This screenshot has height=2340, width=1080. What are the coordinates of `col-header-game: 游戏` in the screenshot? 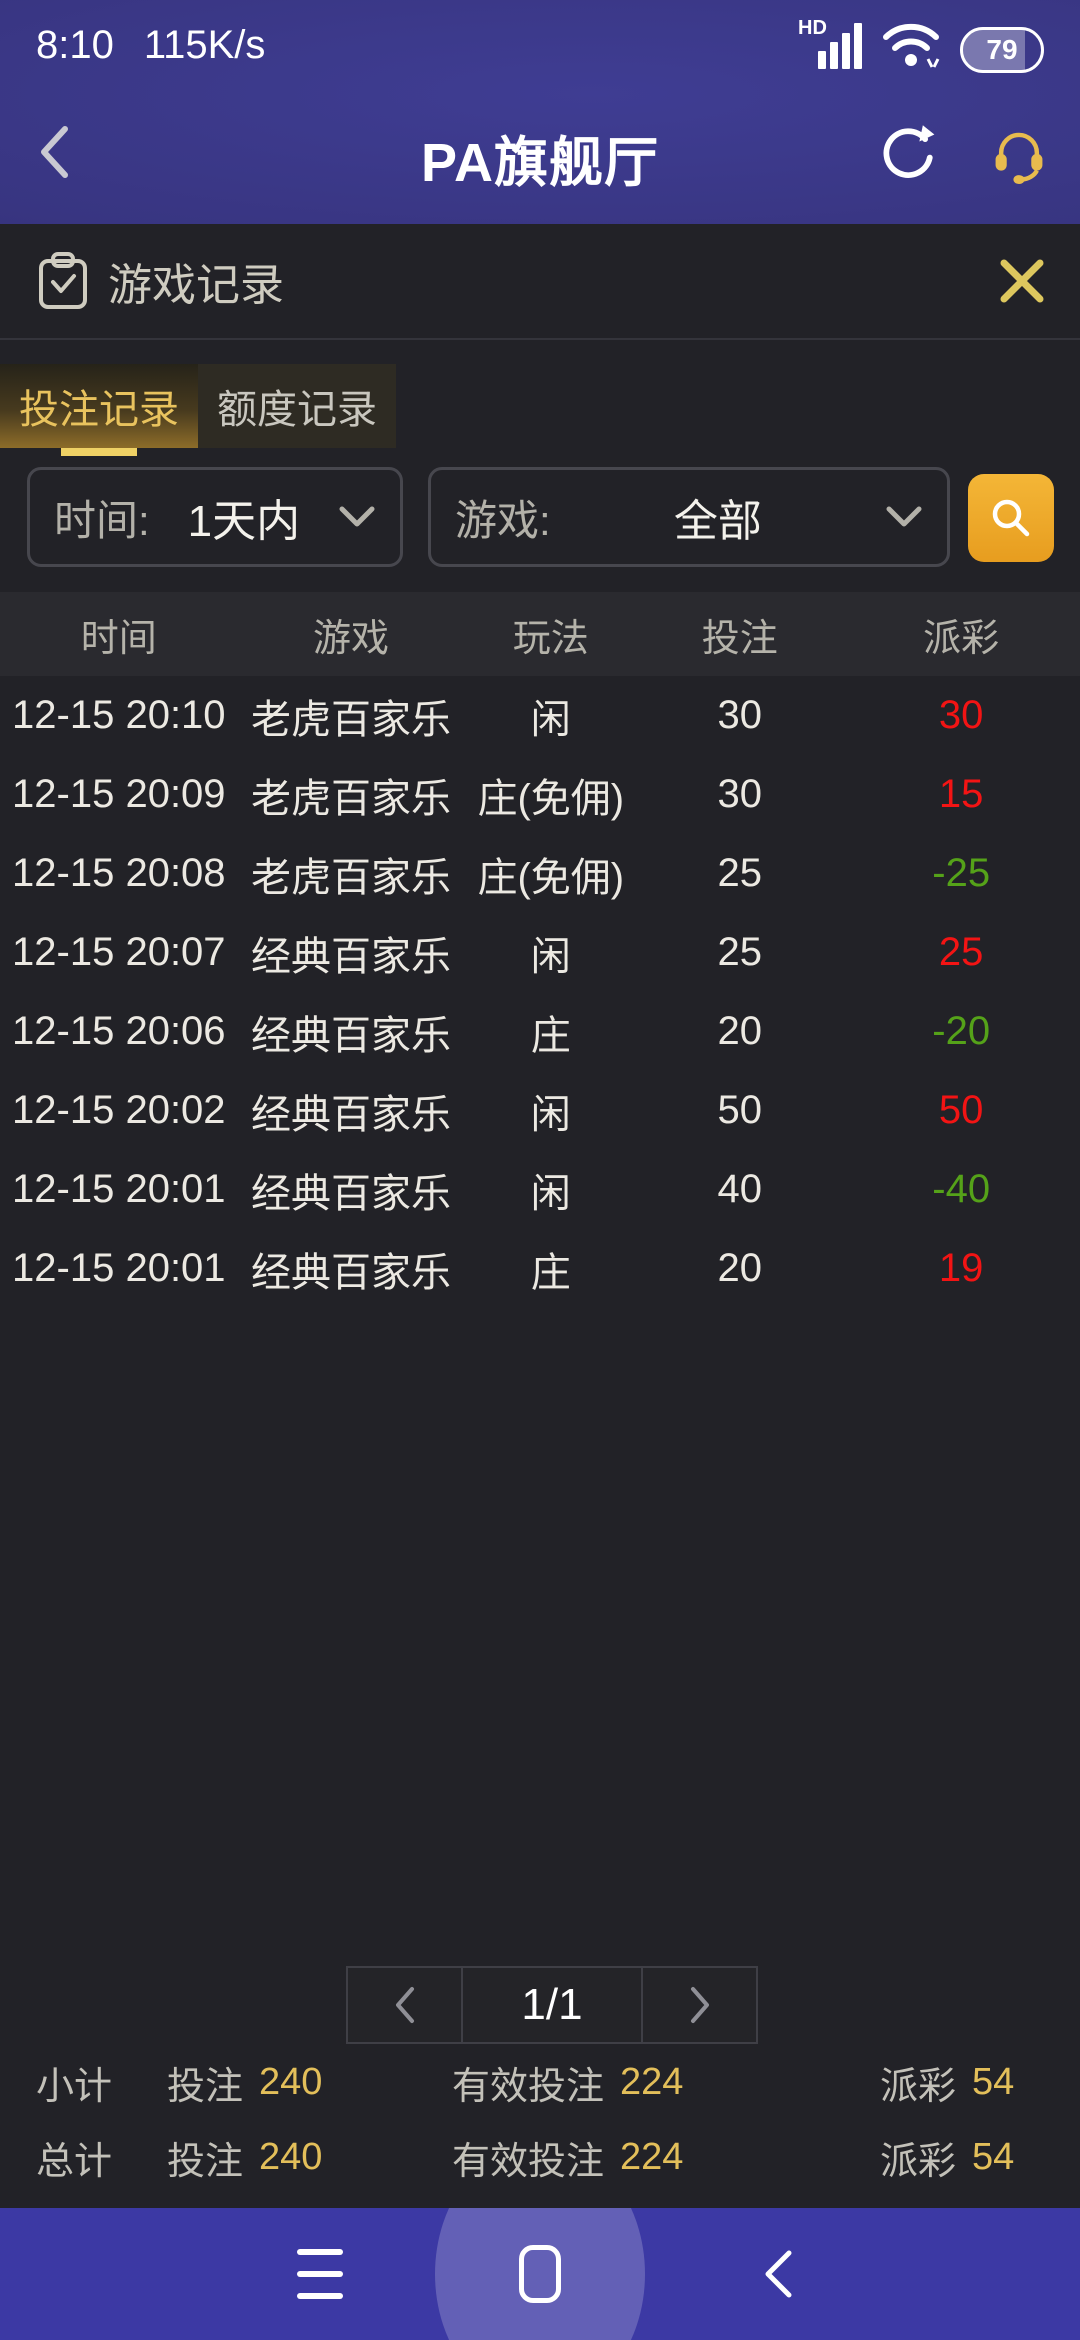 It's located at (350, 638).